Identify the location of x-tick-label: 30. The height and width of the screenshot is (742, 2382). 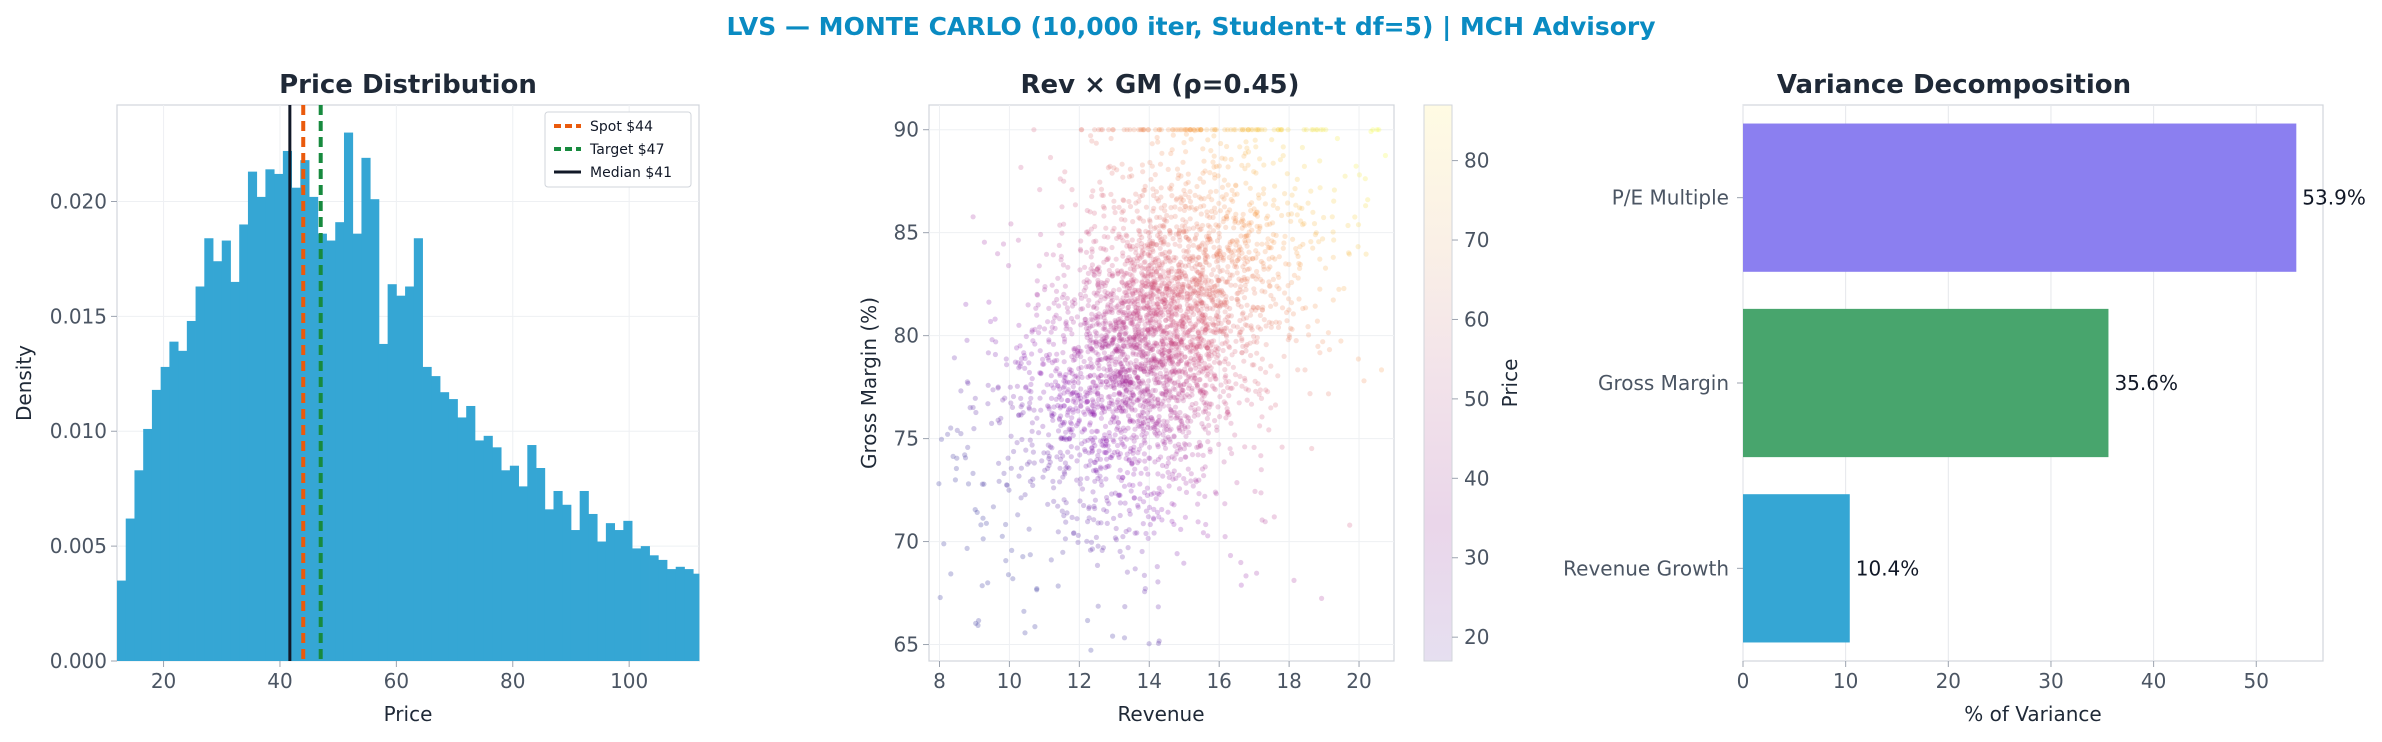
(2050, 681).